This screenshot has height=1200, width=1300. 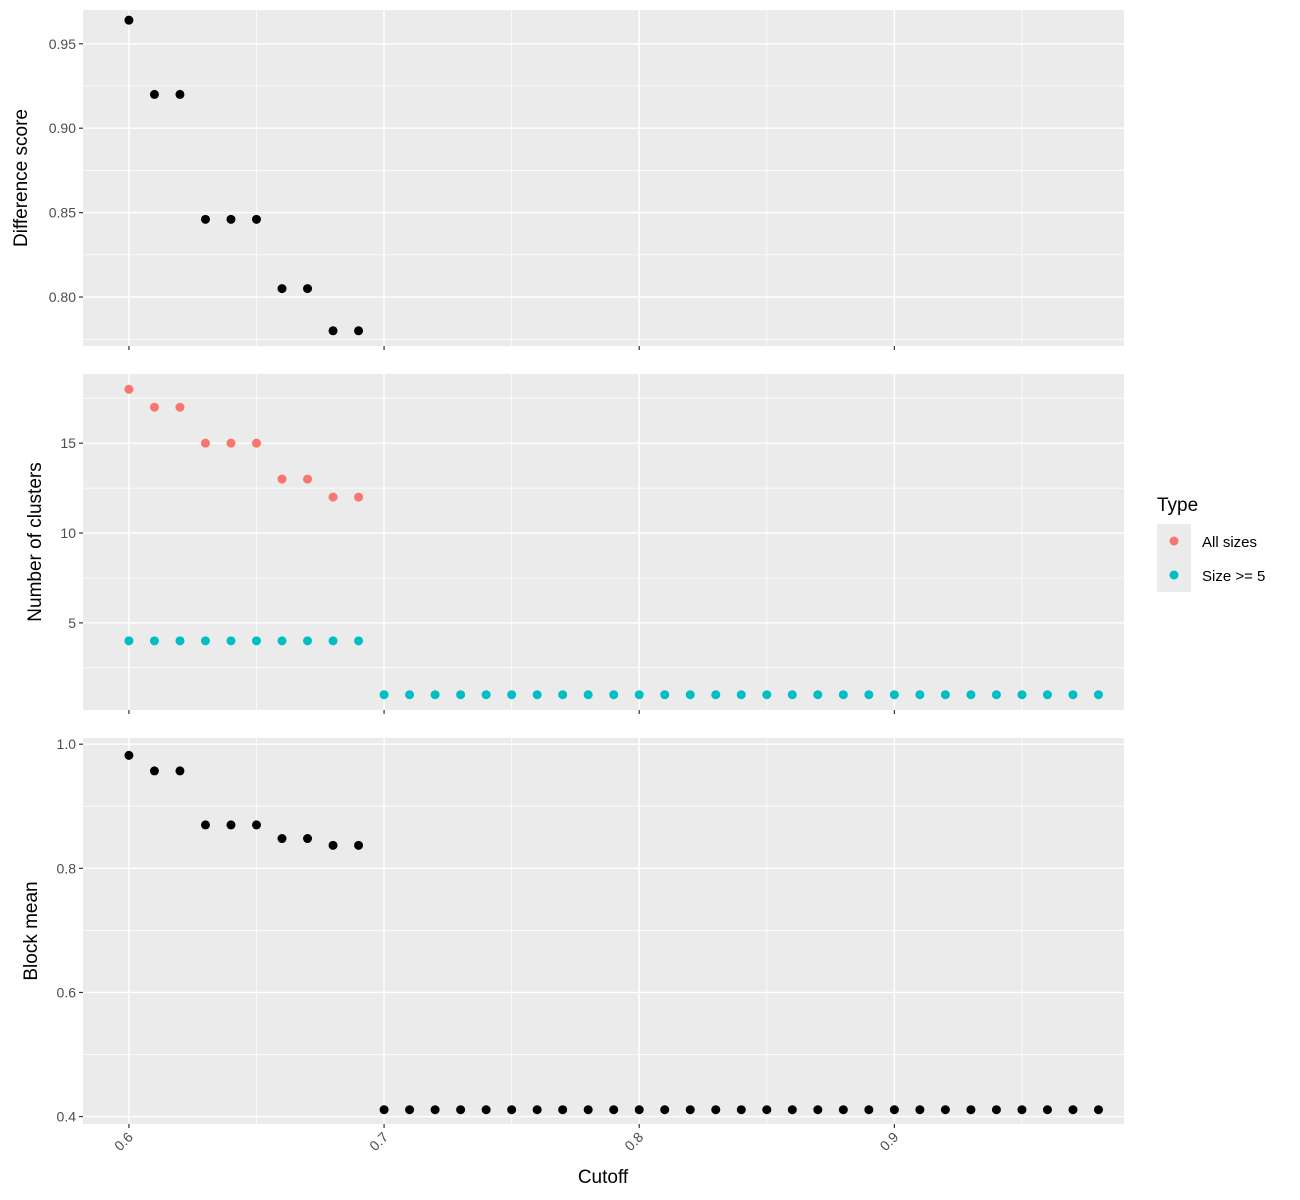 I want to click on y-tick-label: 0.90, so click(x=62, y=128).